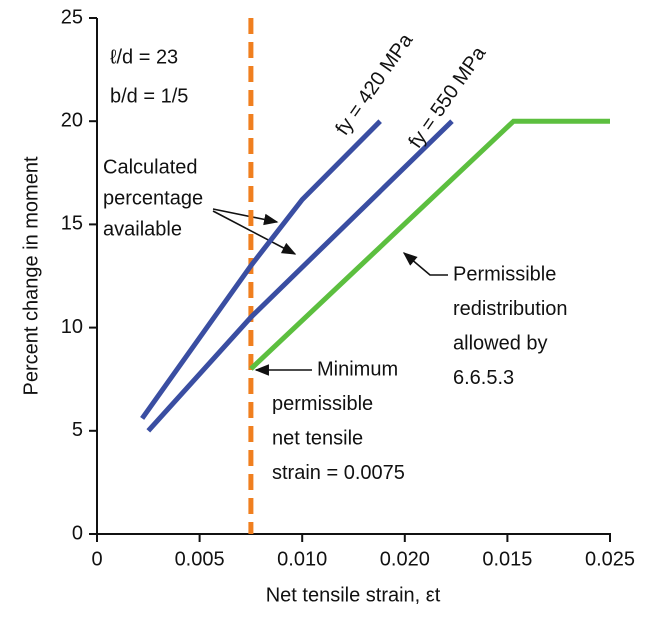 This screenshot has height=619, width=653. I want to click on x-tick-label: 0.020, so click(405, 559).